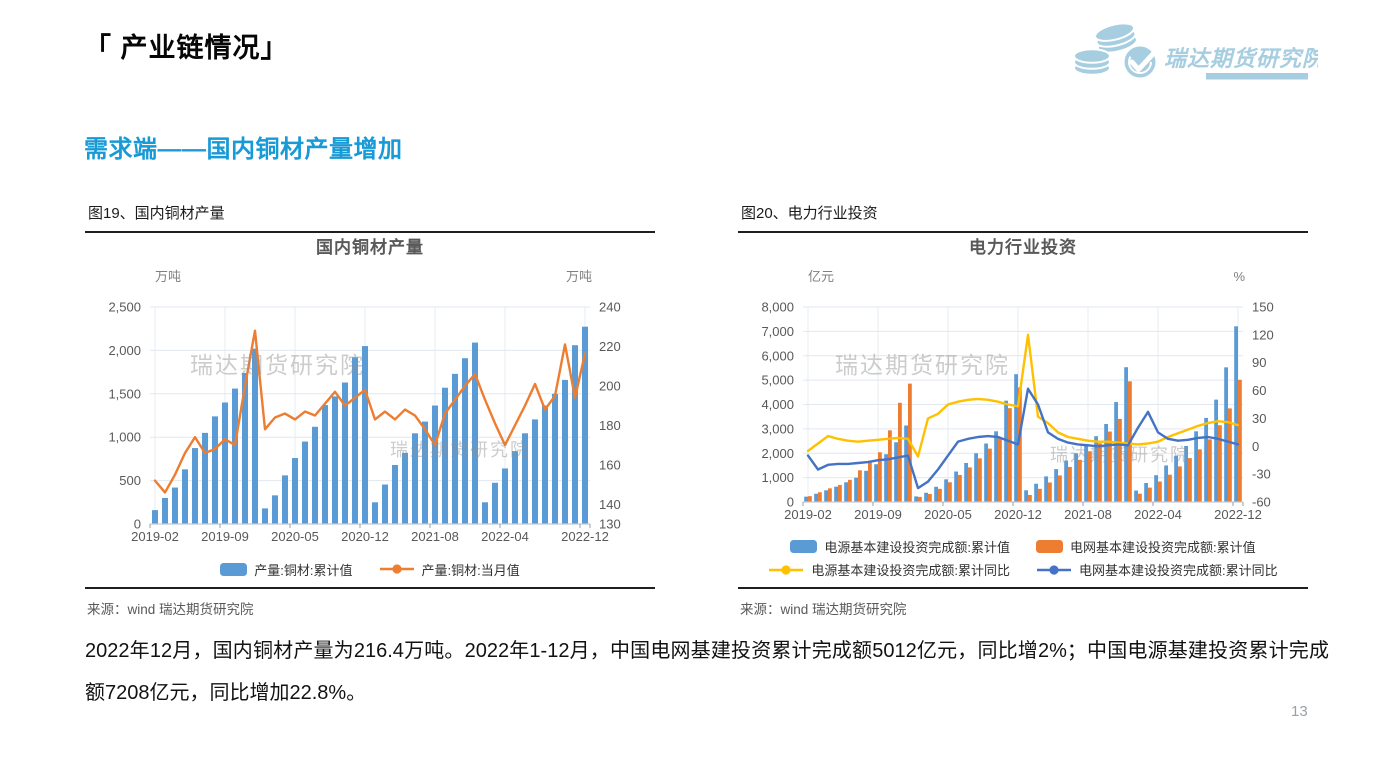 The width and height of the screenshot is (1387, 780). Describe the element at coordinates (610, 416) in the screenshot. I see `right-axis-labels: 130 140 160 180 200 220 240` at that location.